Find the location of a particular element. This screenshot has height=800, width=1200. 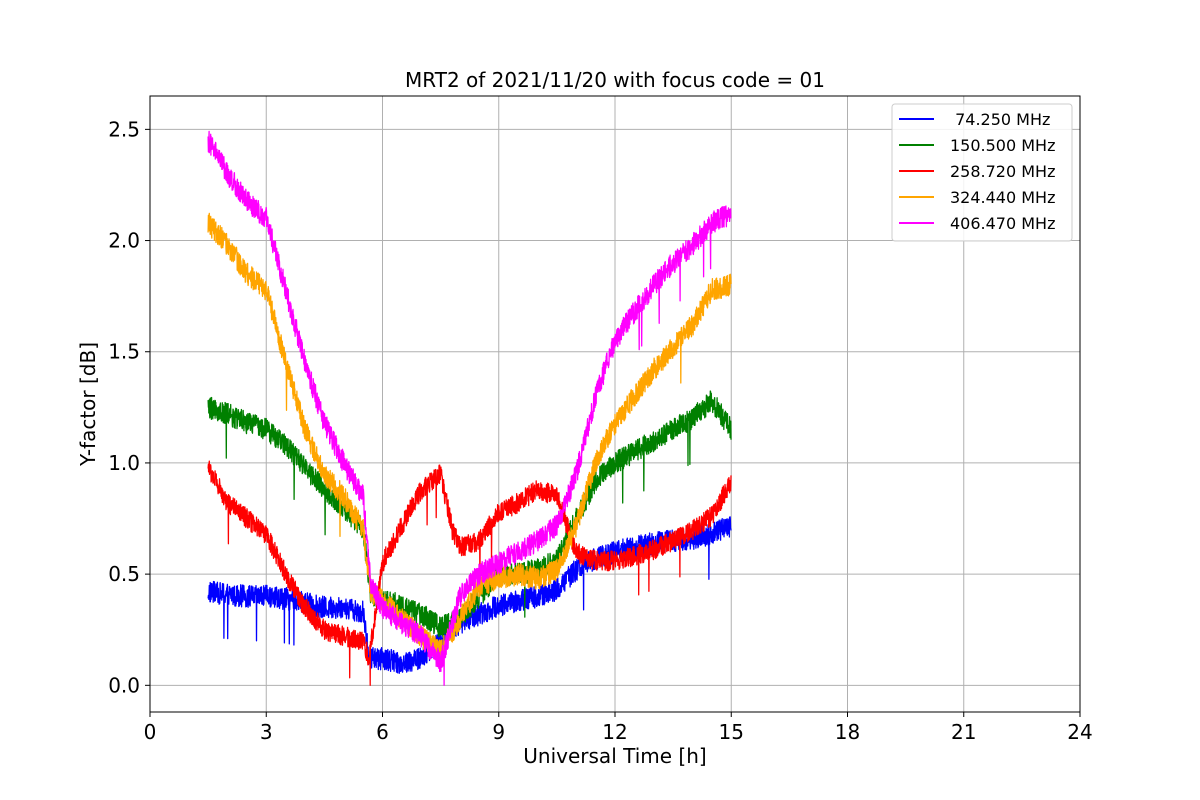

legend-box is located at coordinates (982, 172).